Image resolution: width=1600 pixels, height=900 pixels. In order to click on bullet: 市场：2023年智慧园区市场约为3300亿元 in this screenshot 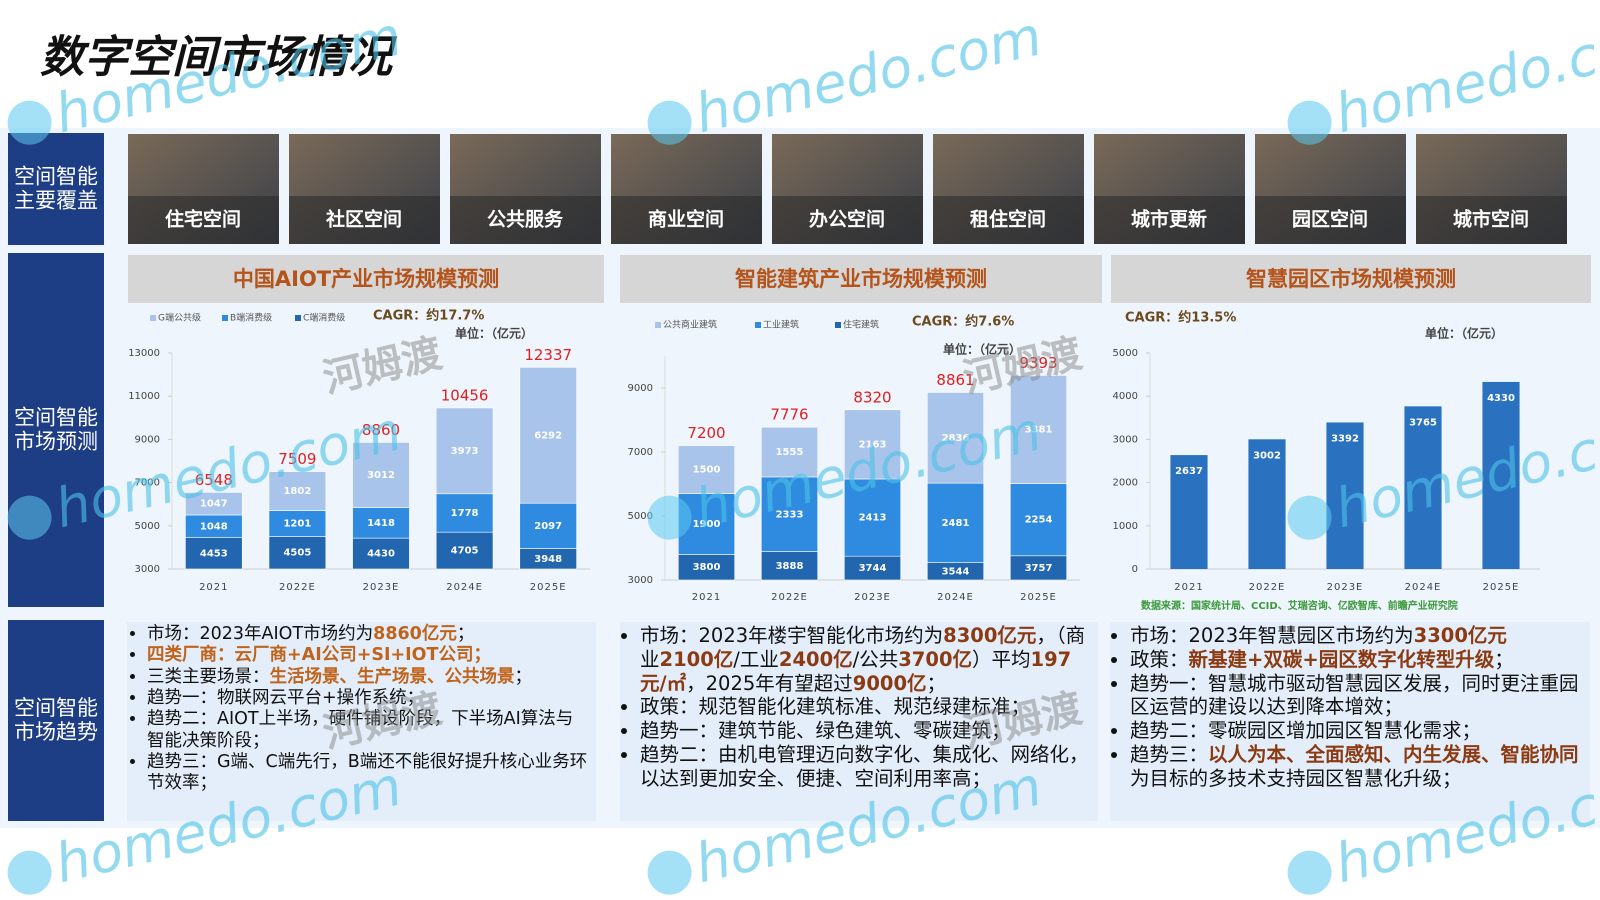, I will do `click(1357, 636)`.